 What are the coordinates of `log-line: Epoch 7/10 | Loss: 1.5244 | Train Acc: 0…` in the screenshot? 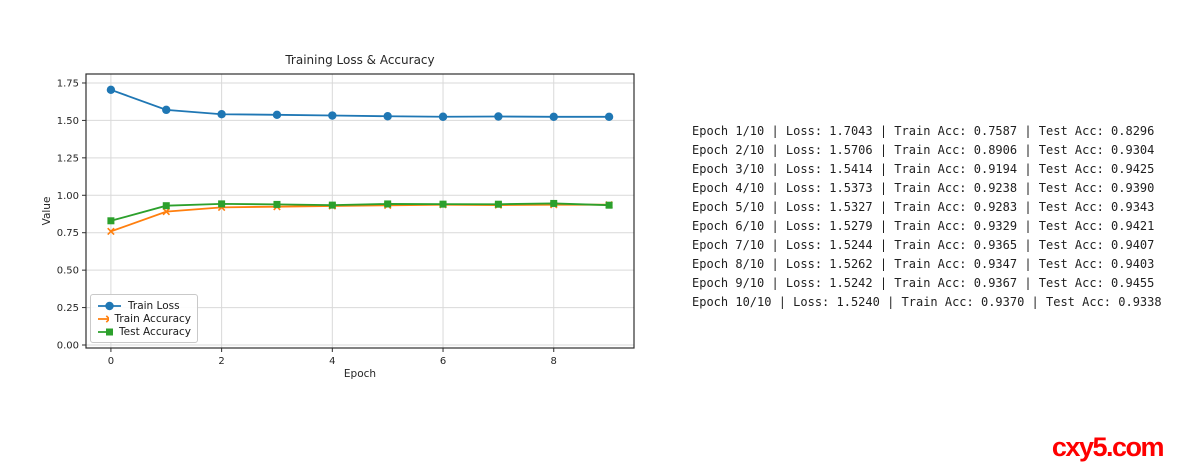 It's located at (923, 245).